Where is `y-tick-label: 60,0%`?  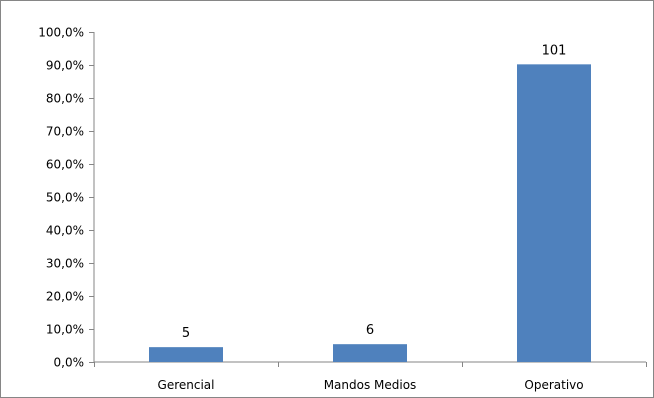 y-tick-label: 60,0% is located at coordinates (65, 165).